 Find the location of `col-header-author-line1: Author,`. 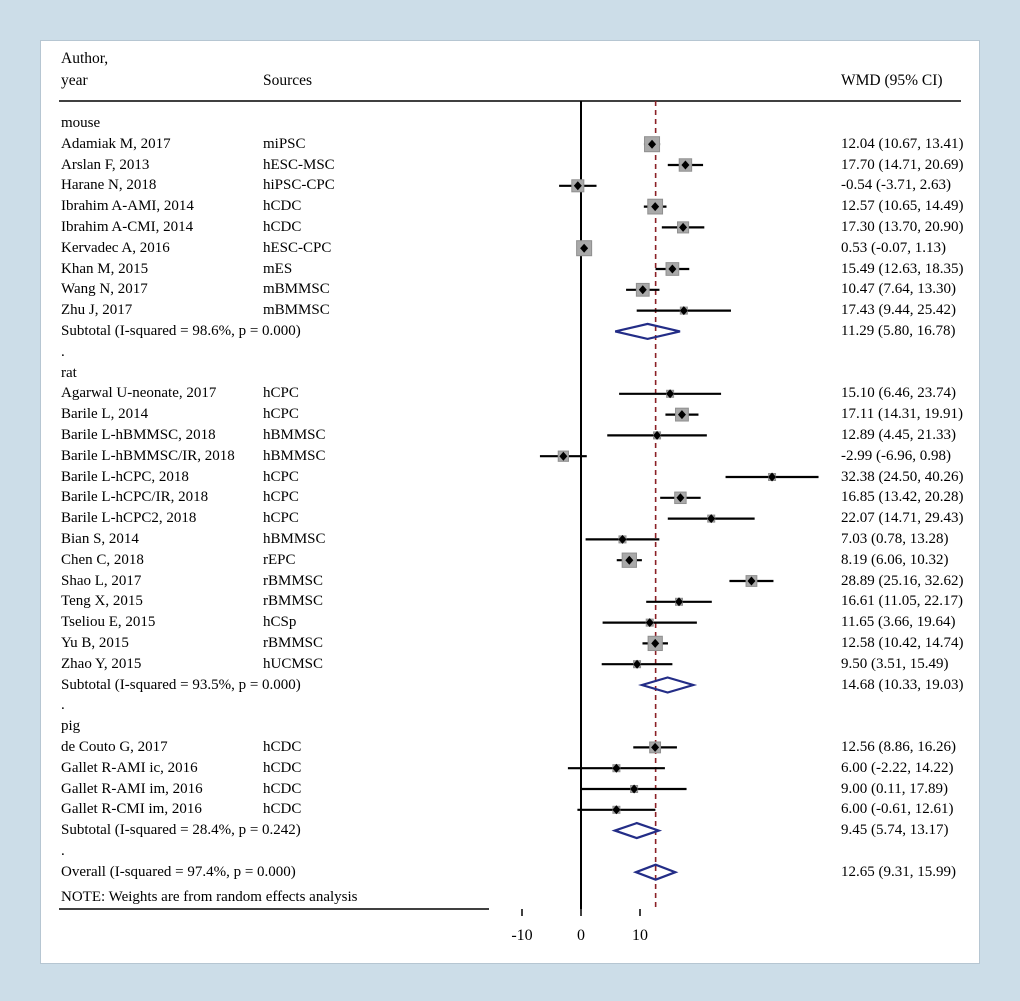

col-header-author-line1: Author, is located at coordinates (85, 58).